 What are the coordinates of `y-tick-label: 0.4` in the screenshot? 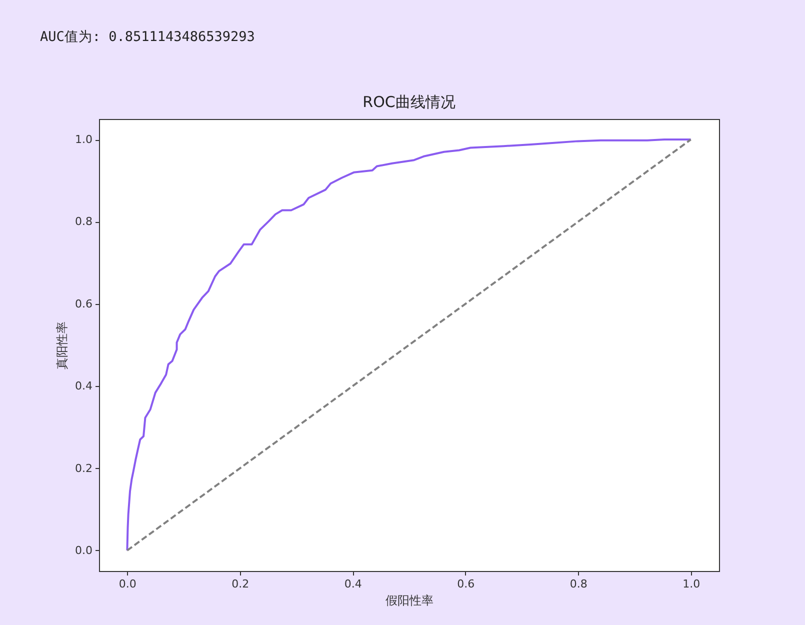 It's located at (83, 386).